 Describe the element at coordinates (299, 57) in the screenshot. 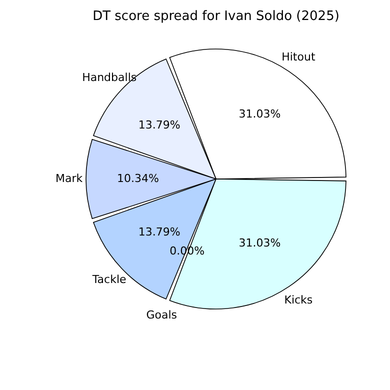

I see `slice-label: Hitout` at that location.